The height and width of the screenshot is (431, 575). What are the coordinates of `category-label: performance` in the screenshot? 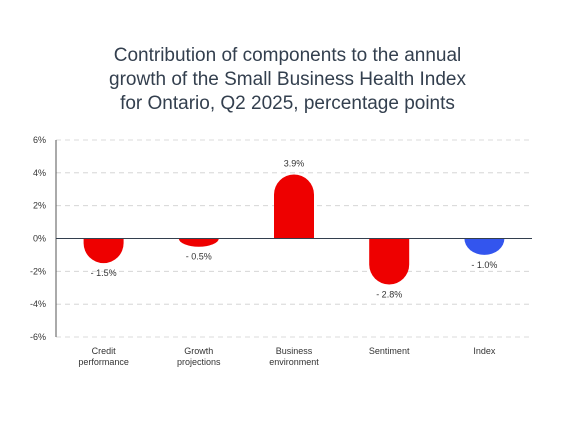 It's located at (103, 362).